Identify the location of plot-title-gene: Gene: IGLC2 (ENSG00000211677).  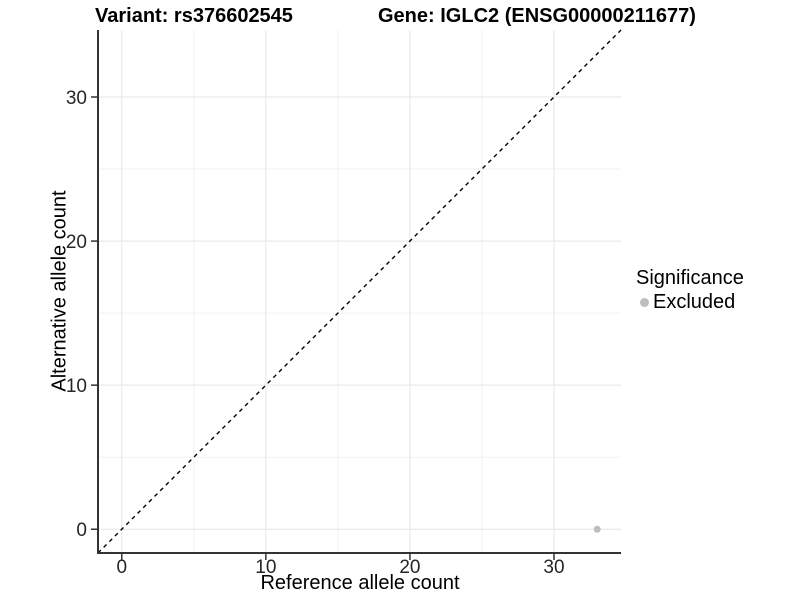
(537, 16).